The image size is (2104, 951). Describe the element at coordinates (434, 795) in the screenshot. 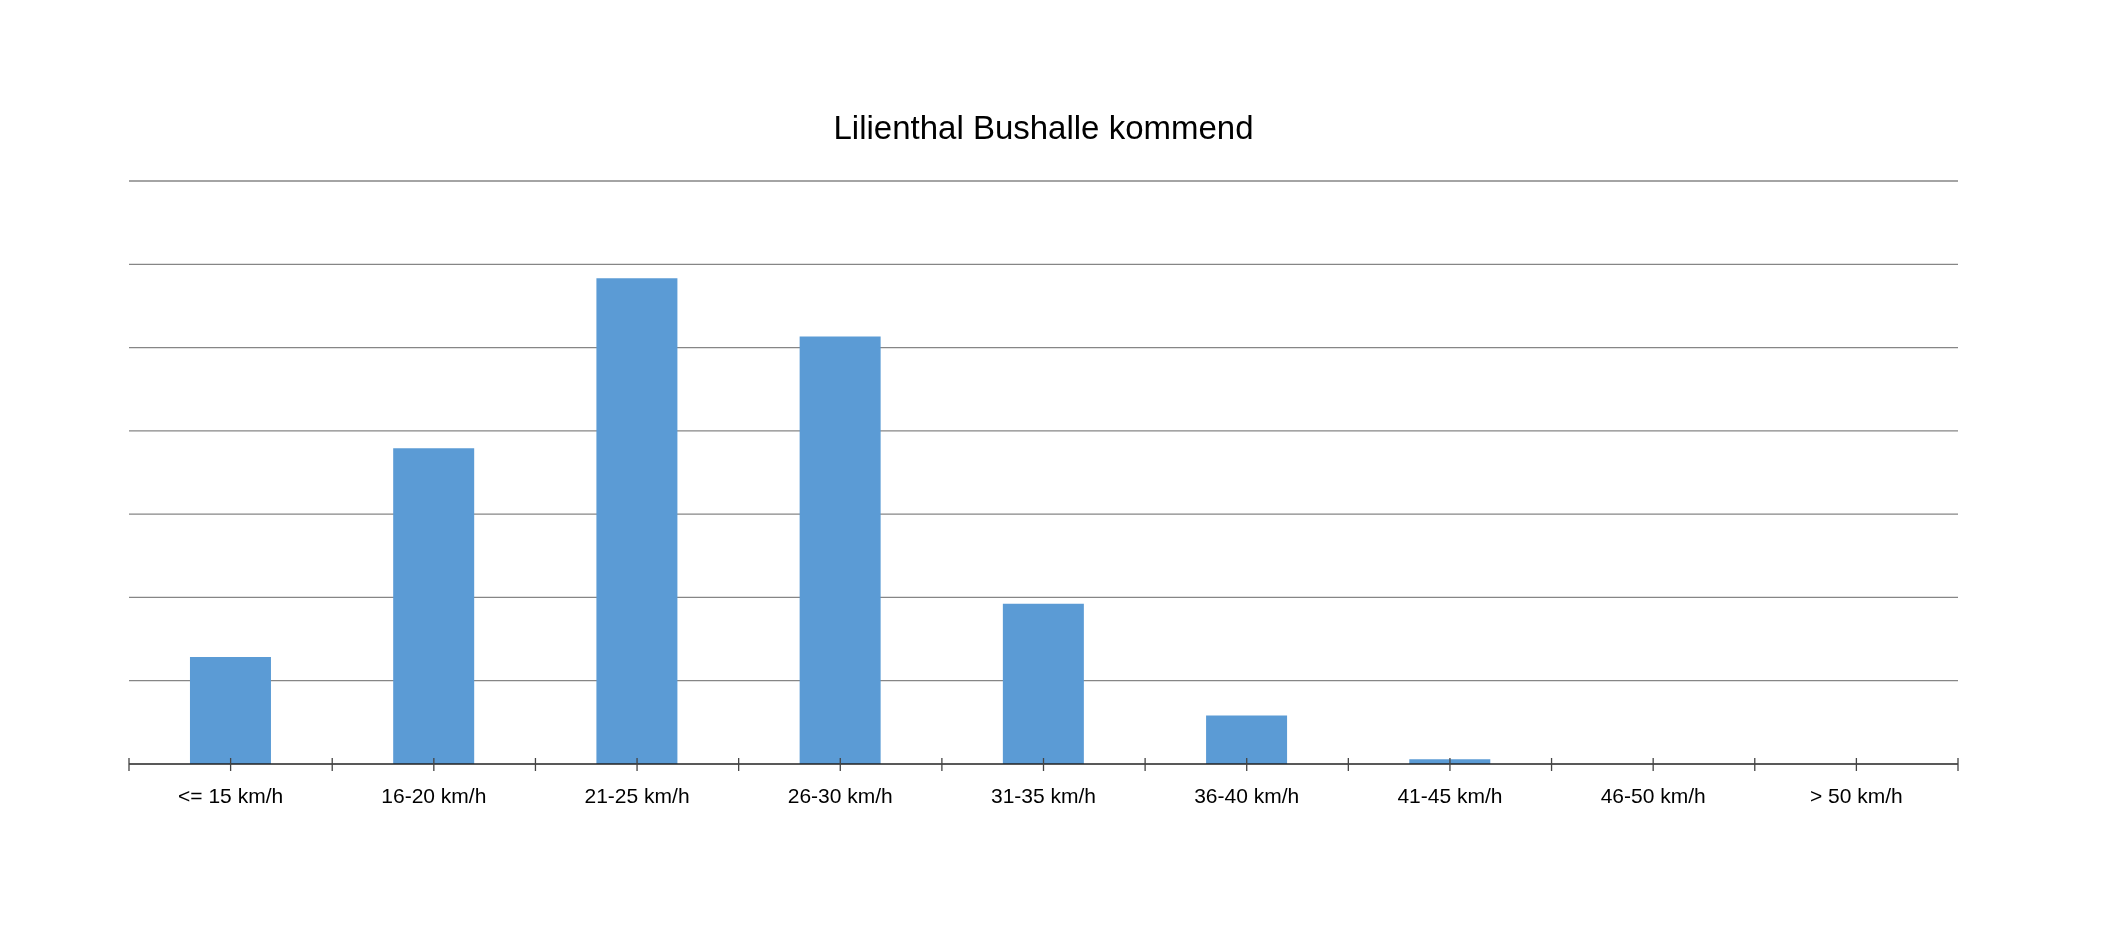

I see `x-tick-label: 16-20 km/h` at that location.